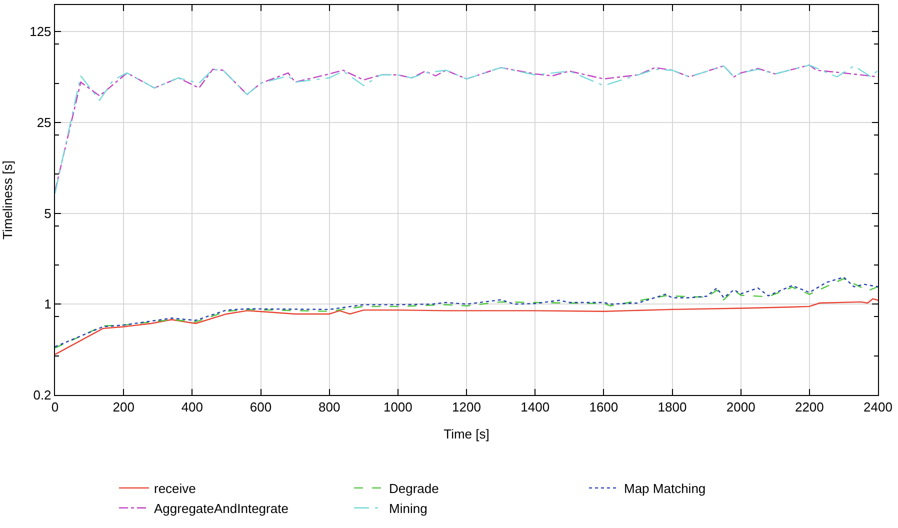  I want to click on x-tick-label: 200, so click(123, 407).